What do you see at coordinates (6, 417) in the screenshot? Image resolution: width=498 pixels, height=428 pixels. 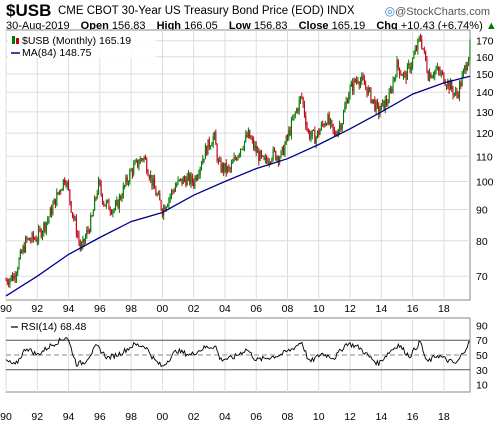 I see `rsi-x-tick-label: 90` at bounding box center [6, 417].